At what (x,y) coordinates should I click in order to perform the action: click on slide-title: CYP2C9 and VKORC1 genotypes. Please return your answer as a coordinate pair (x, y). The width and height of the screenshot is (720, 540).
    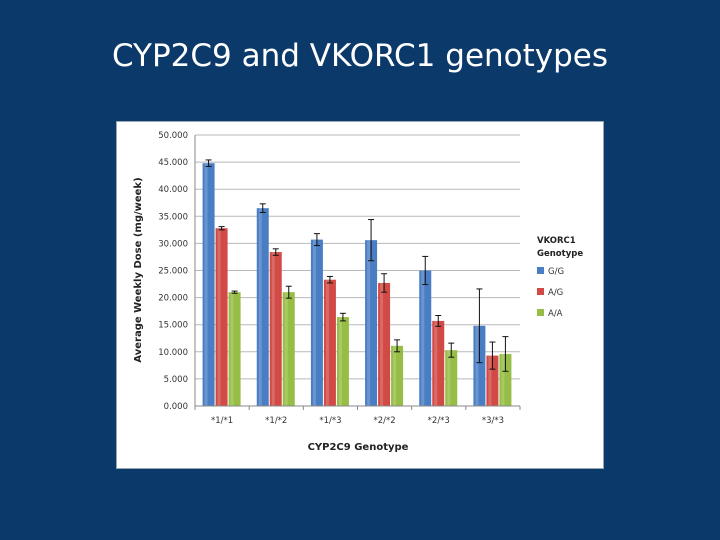
    Looking at the image, I should click on (360, 56).